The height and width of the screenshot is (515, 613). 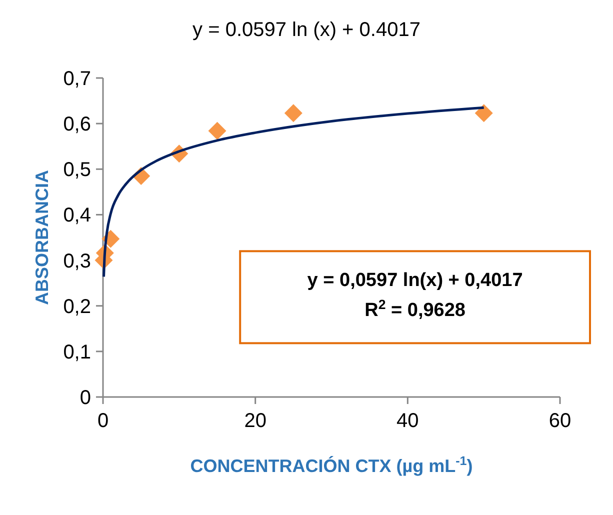 I want to click on y-tick-label: 0,3, so click(x=77, y=261).